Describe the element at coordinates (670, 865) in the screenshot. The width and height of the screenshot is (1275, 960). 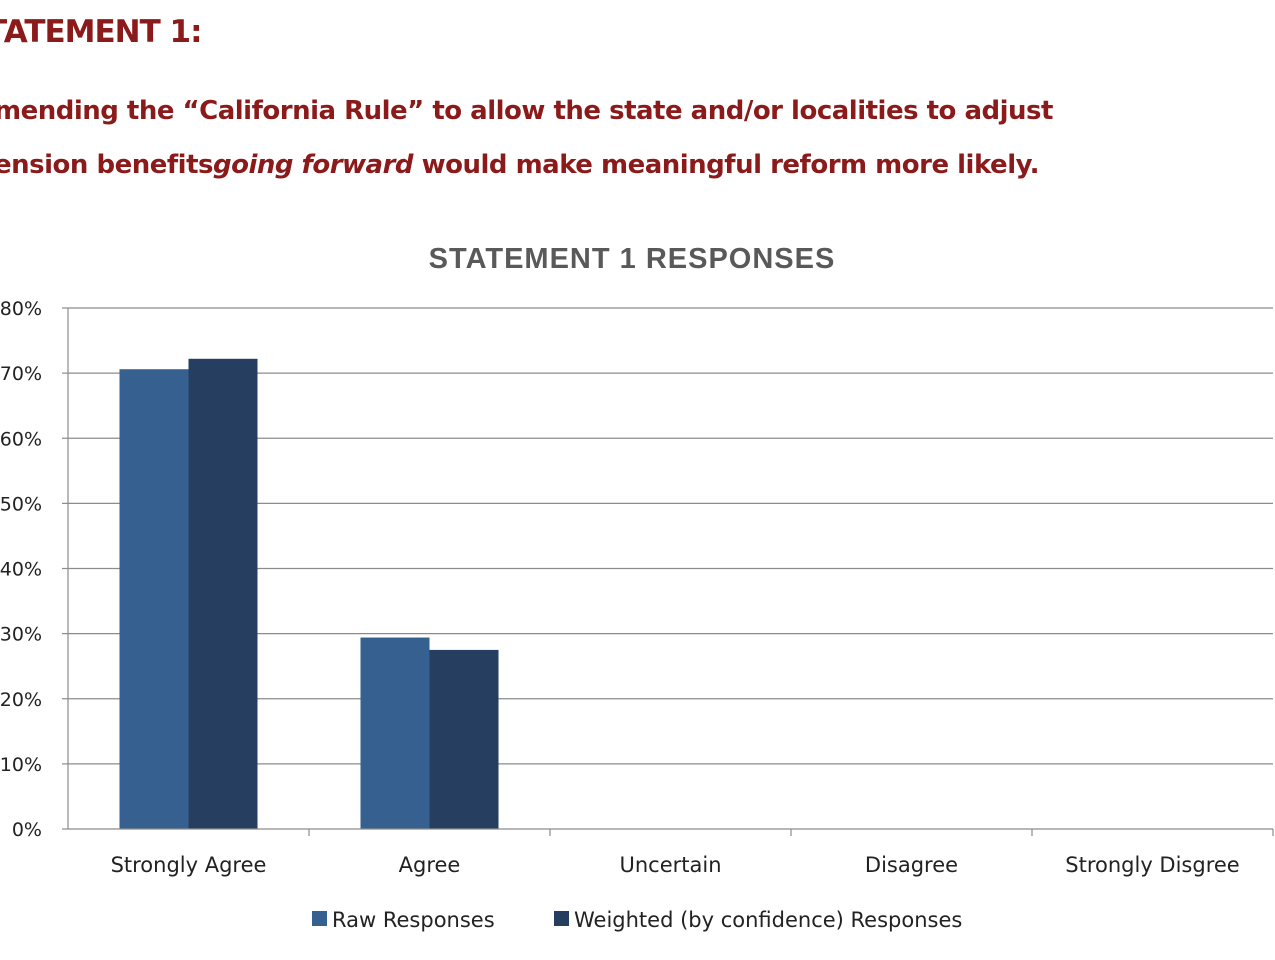
I see `x-category-label: Uncertain` at that location.